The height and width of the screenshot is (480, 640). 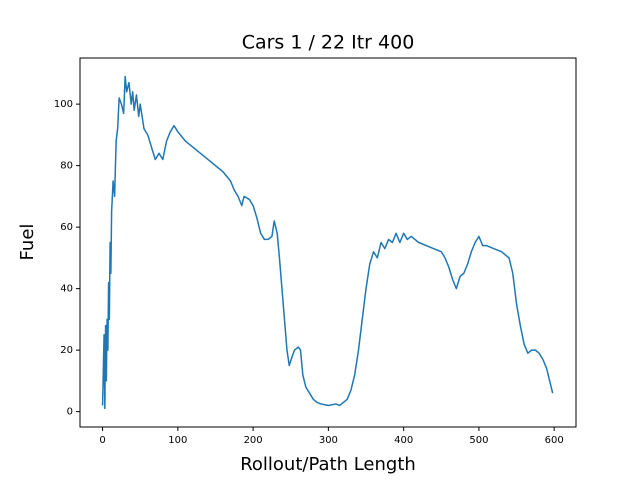 What do you see at coordinates (478, 440) in the screenshot?
I see `x-tick-label: 500` at bounding box center [478, 440].